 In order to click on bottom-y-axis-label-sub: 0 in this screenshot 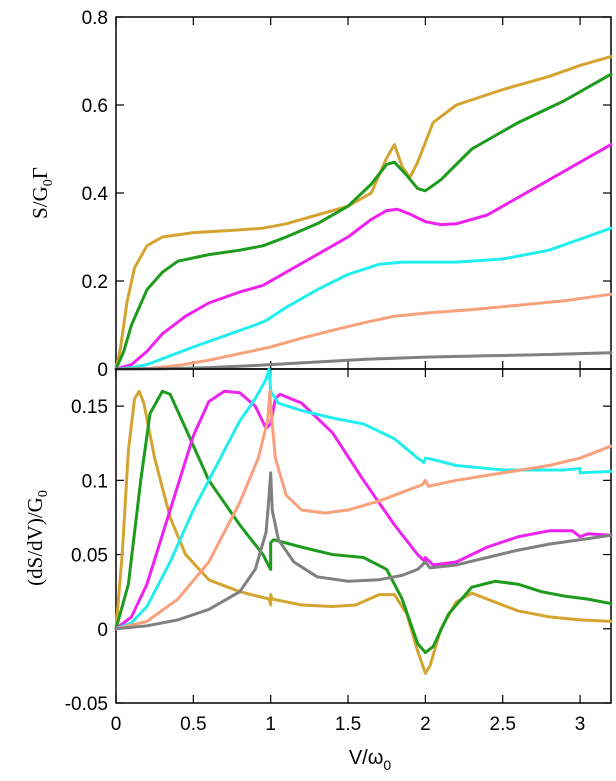, I will do `click(43, 493)`.